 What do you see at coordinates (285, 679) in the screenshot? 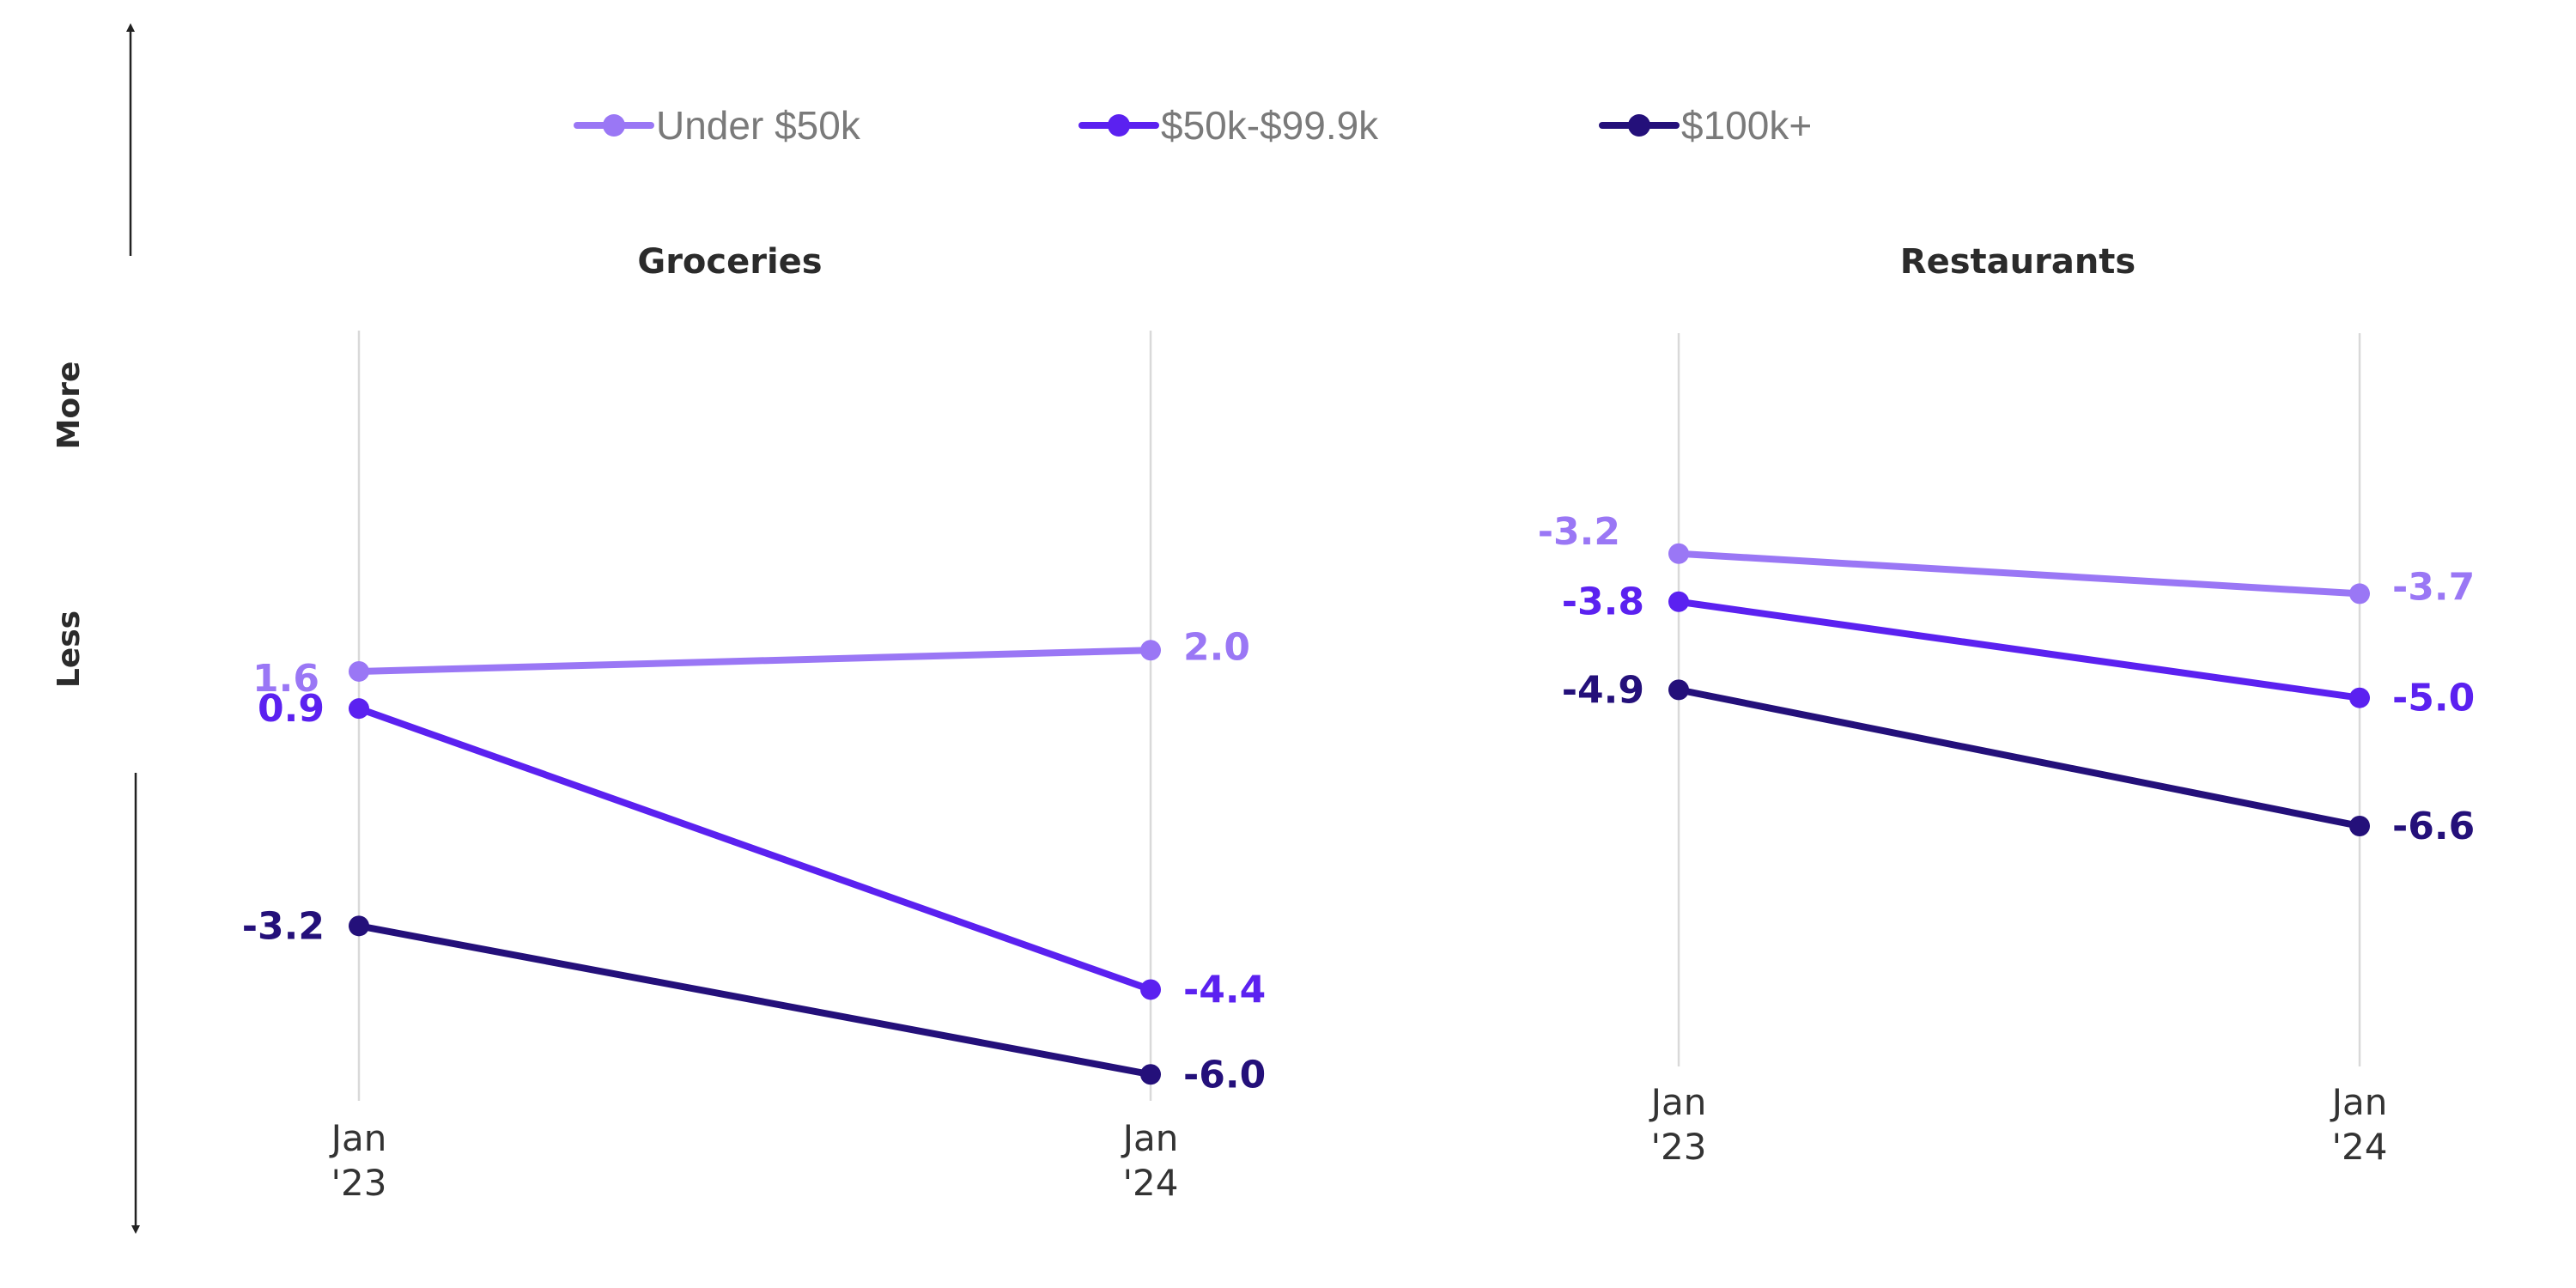
I see `data-label-under-50k-jan-23: 1.6` at bounding box center [285, 679].